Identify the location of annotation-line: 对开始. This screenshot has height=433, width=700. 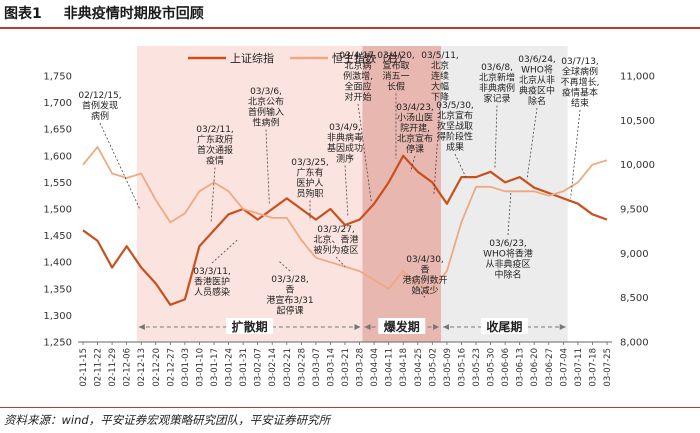
(357, 97).